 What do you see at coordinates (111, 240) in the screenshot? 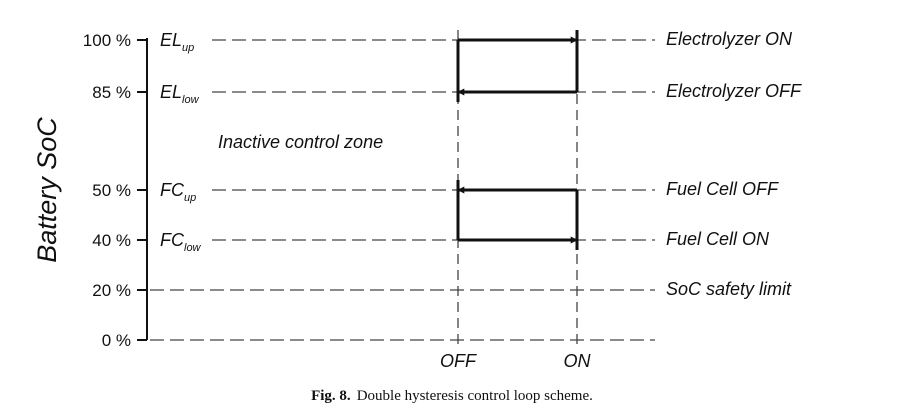
I see `tick-label-40: 40 %` at bounding box center [111, 240].